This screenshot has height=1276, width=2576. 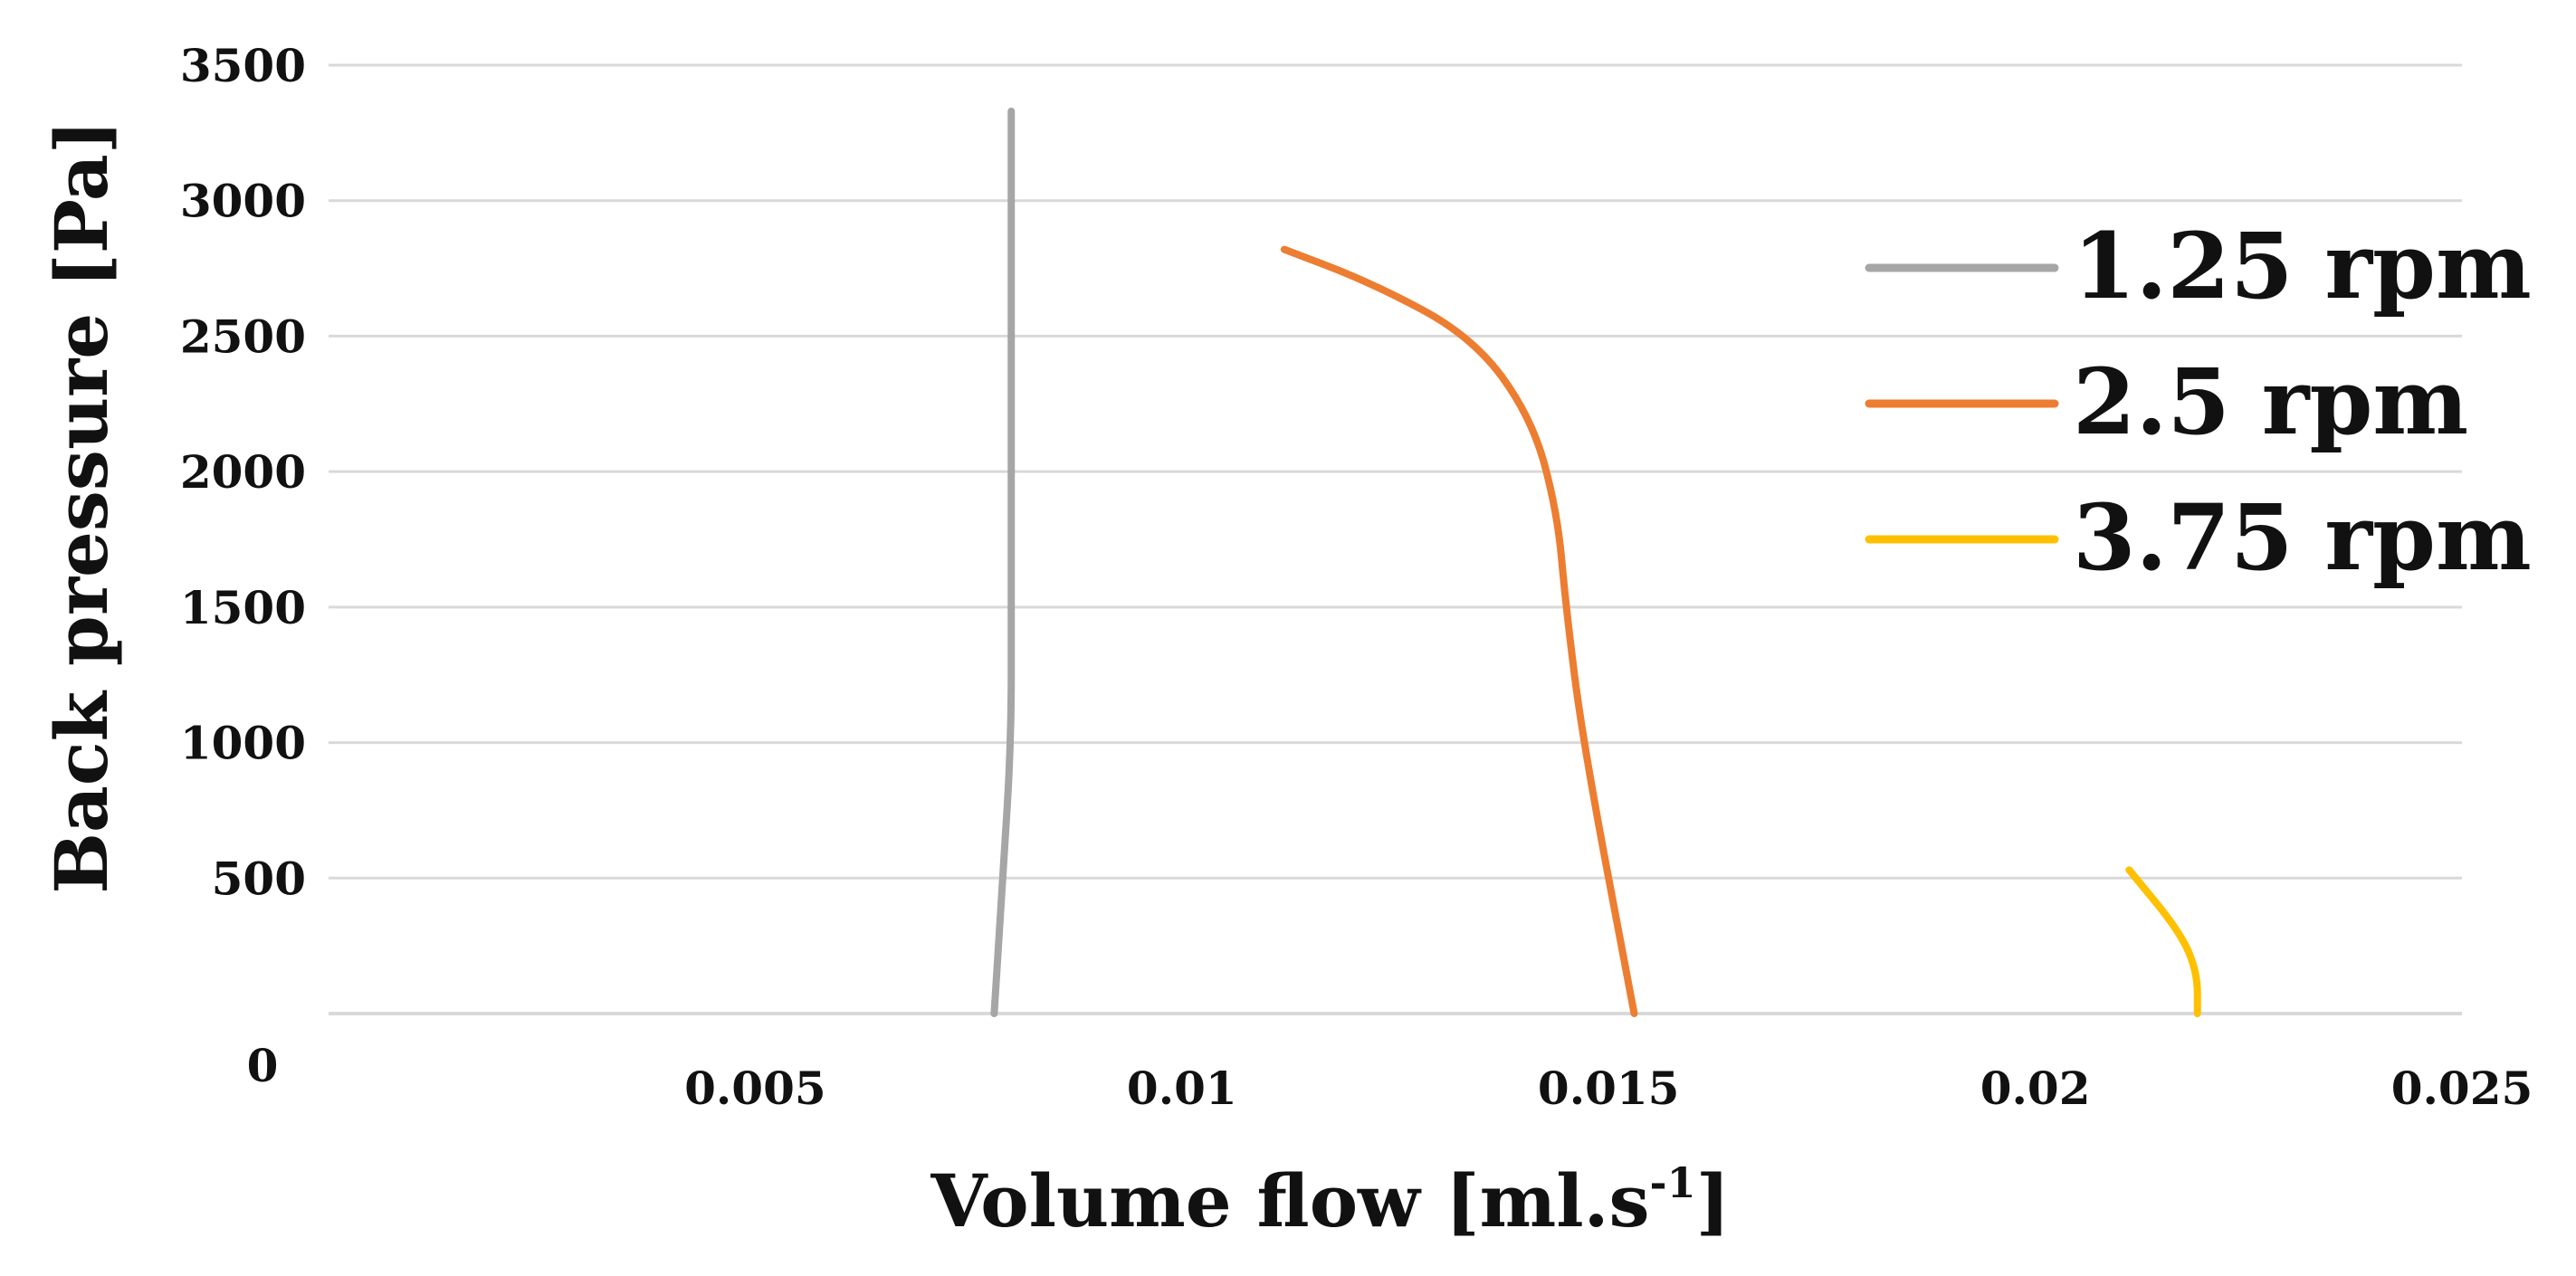 What do you see at coordinates (2036, 1088) in the screenshot?
I see `x-tick-label: 0.02` at bounding box center [2036, 1088].